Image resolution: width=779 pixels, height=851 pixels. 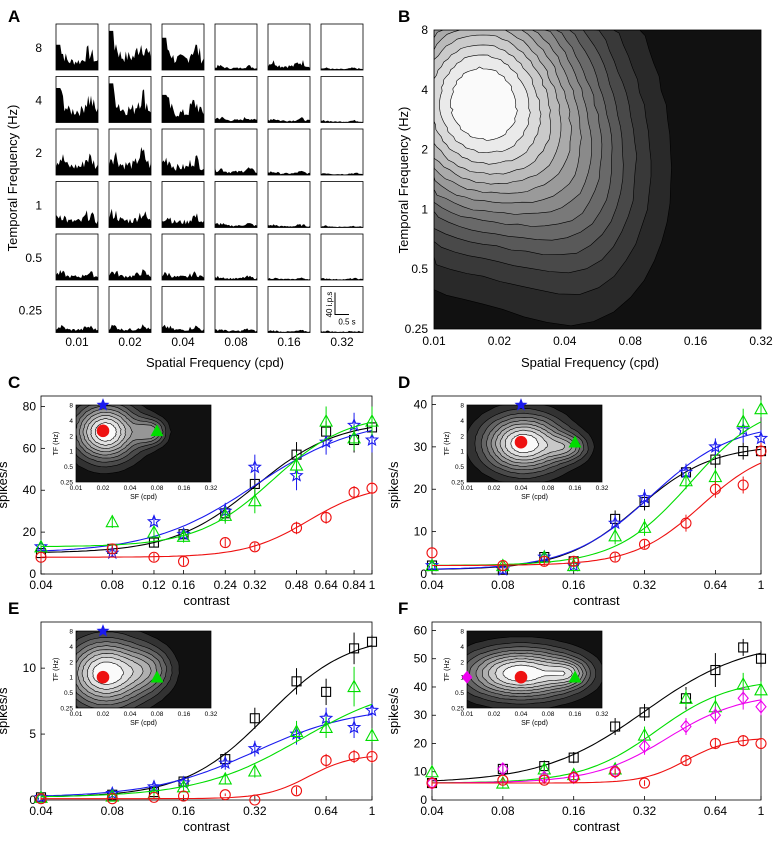 I want to click on panel-e-inset-ytick-3: 2, so click(x=71, y=662).